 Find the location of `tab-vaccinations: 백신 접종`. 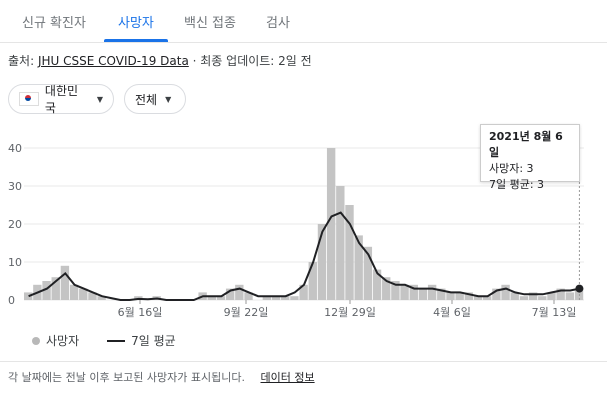

tab-vaccinations: 백신 접종 is located at coordinates (210, 23).